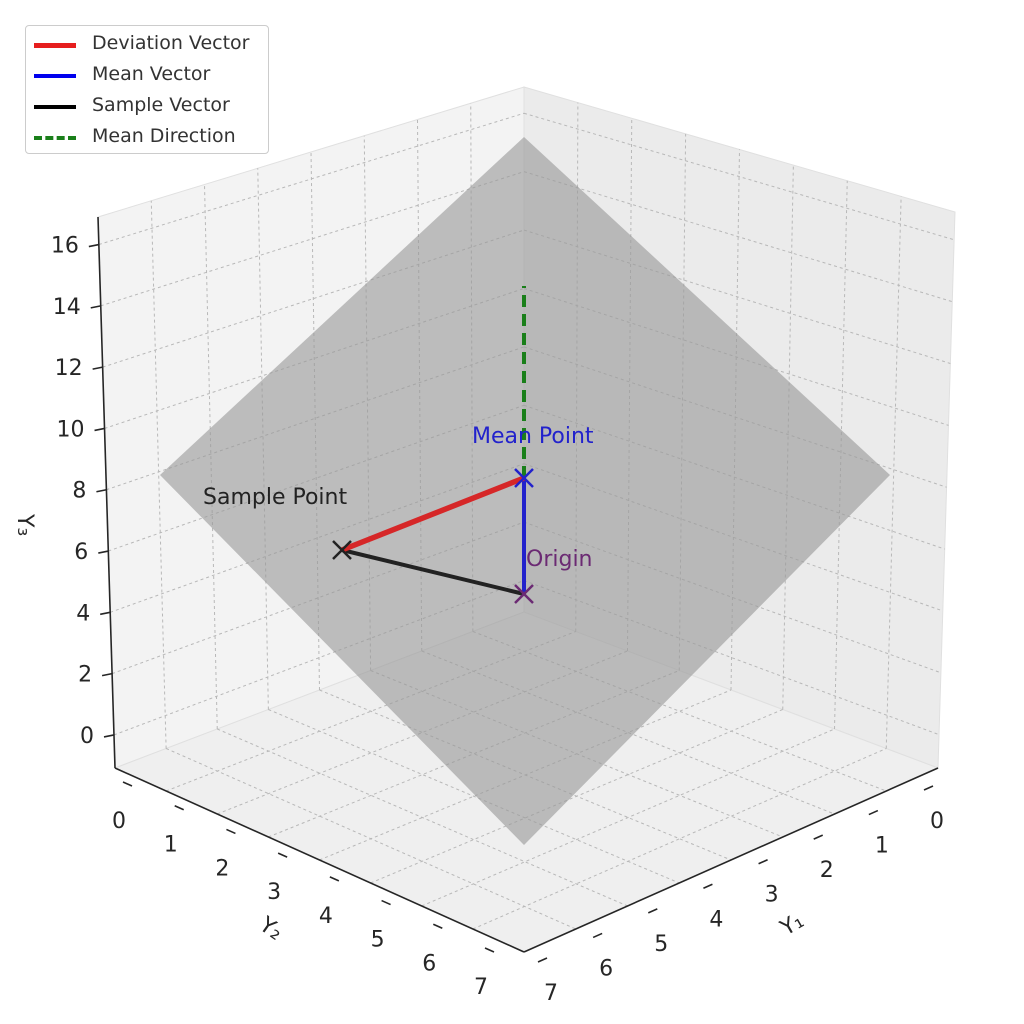 Image resolution: width=1024 pixels, height=1024 pixels. Describe the element at coordinates (661, 944) in the screenshot. I see `x-tick-label: 5` at that location.